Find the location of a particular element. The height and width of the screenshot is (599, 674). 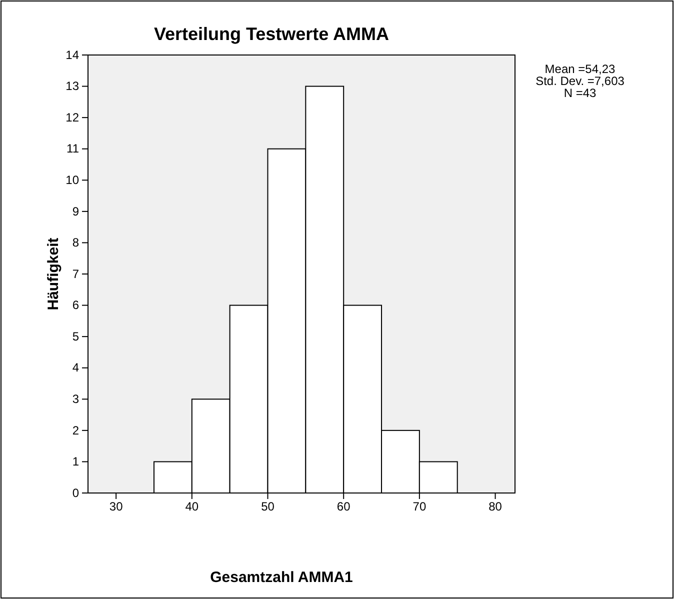

chart-title: Verteilung Testwerte AMMA is located at coordinates (272, 34).